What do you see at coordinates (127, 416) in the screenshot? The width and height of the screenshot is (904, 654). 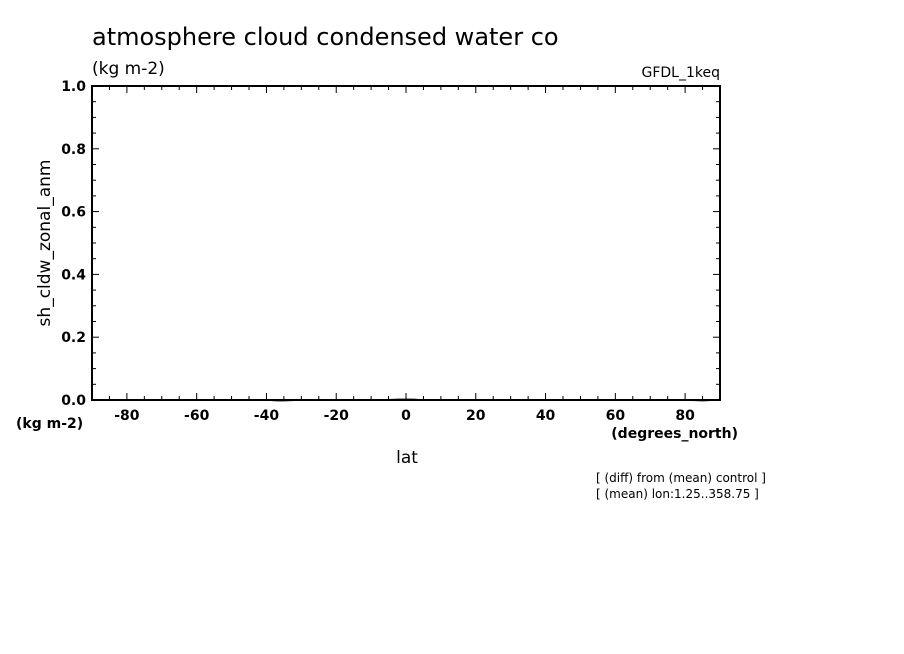 I see `x-tick-label: -80` at bounding box center [127, 416].